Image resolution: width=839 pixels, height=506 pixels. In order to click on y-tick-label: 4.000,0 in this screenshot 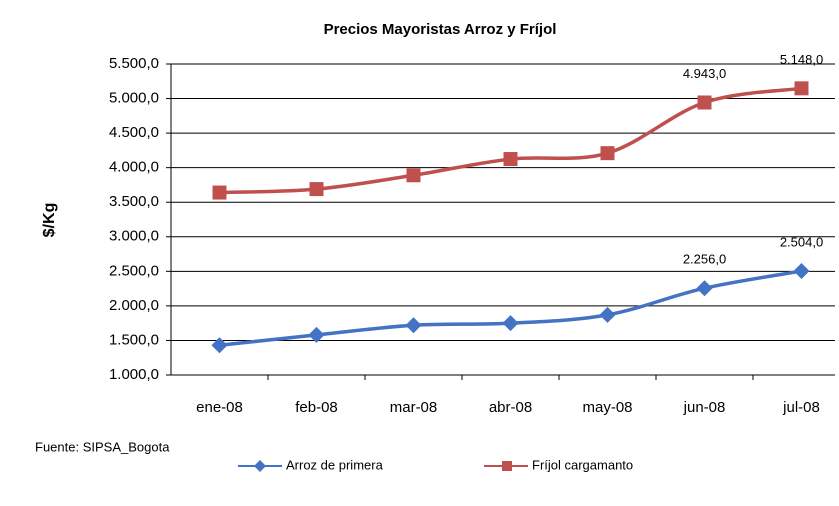, I will do `click(134, 167)`.